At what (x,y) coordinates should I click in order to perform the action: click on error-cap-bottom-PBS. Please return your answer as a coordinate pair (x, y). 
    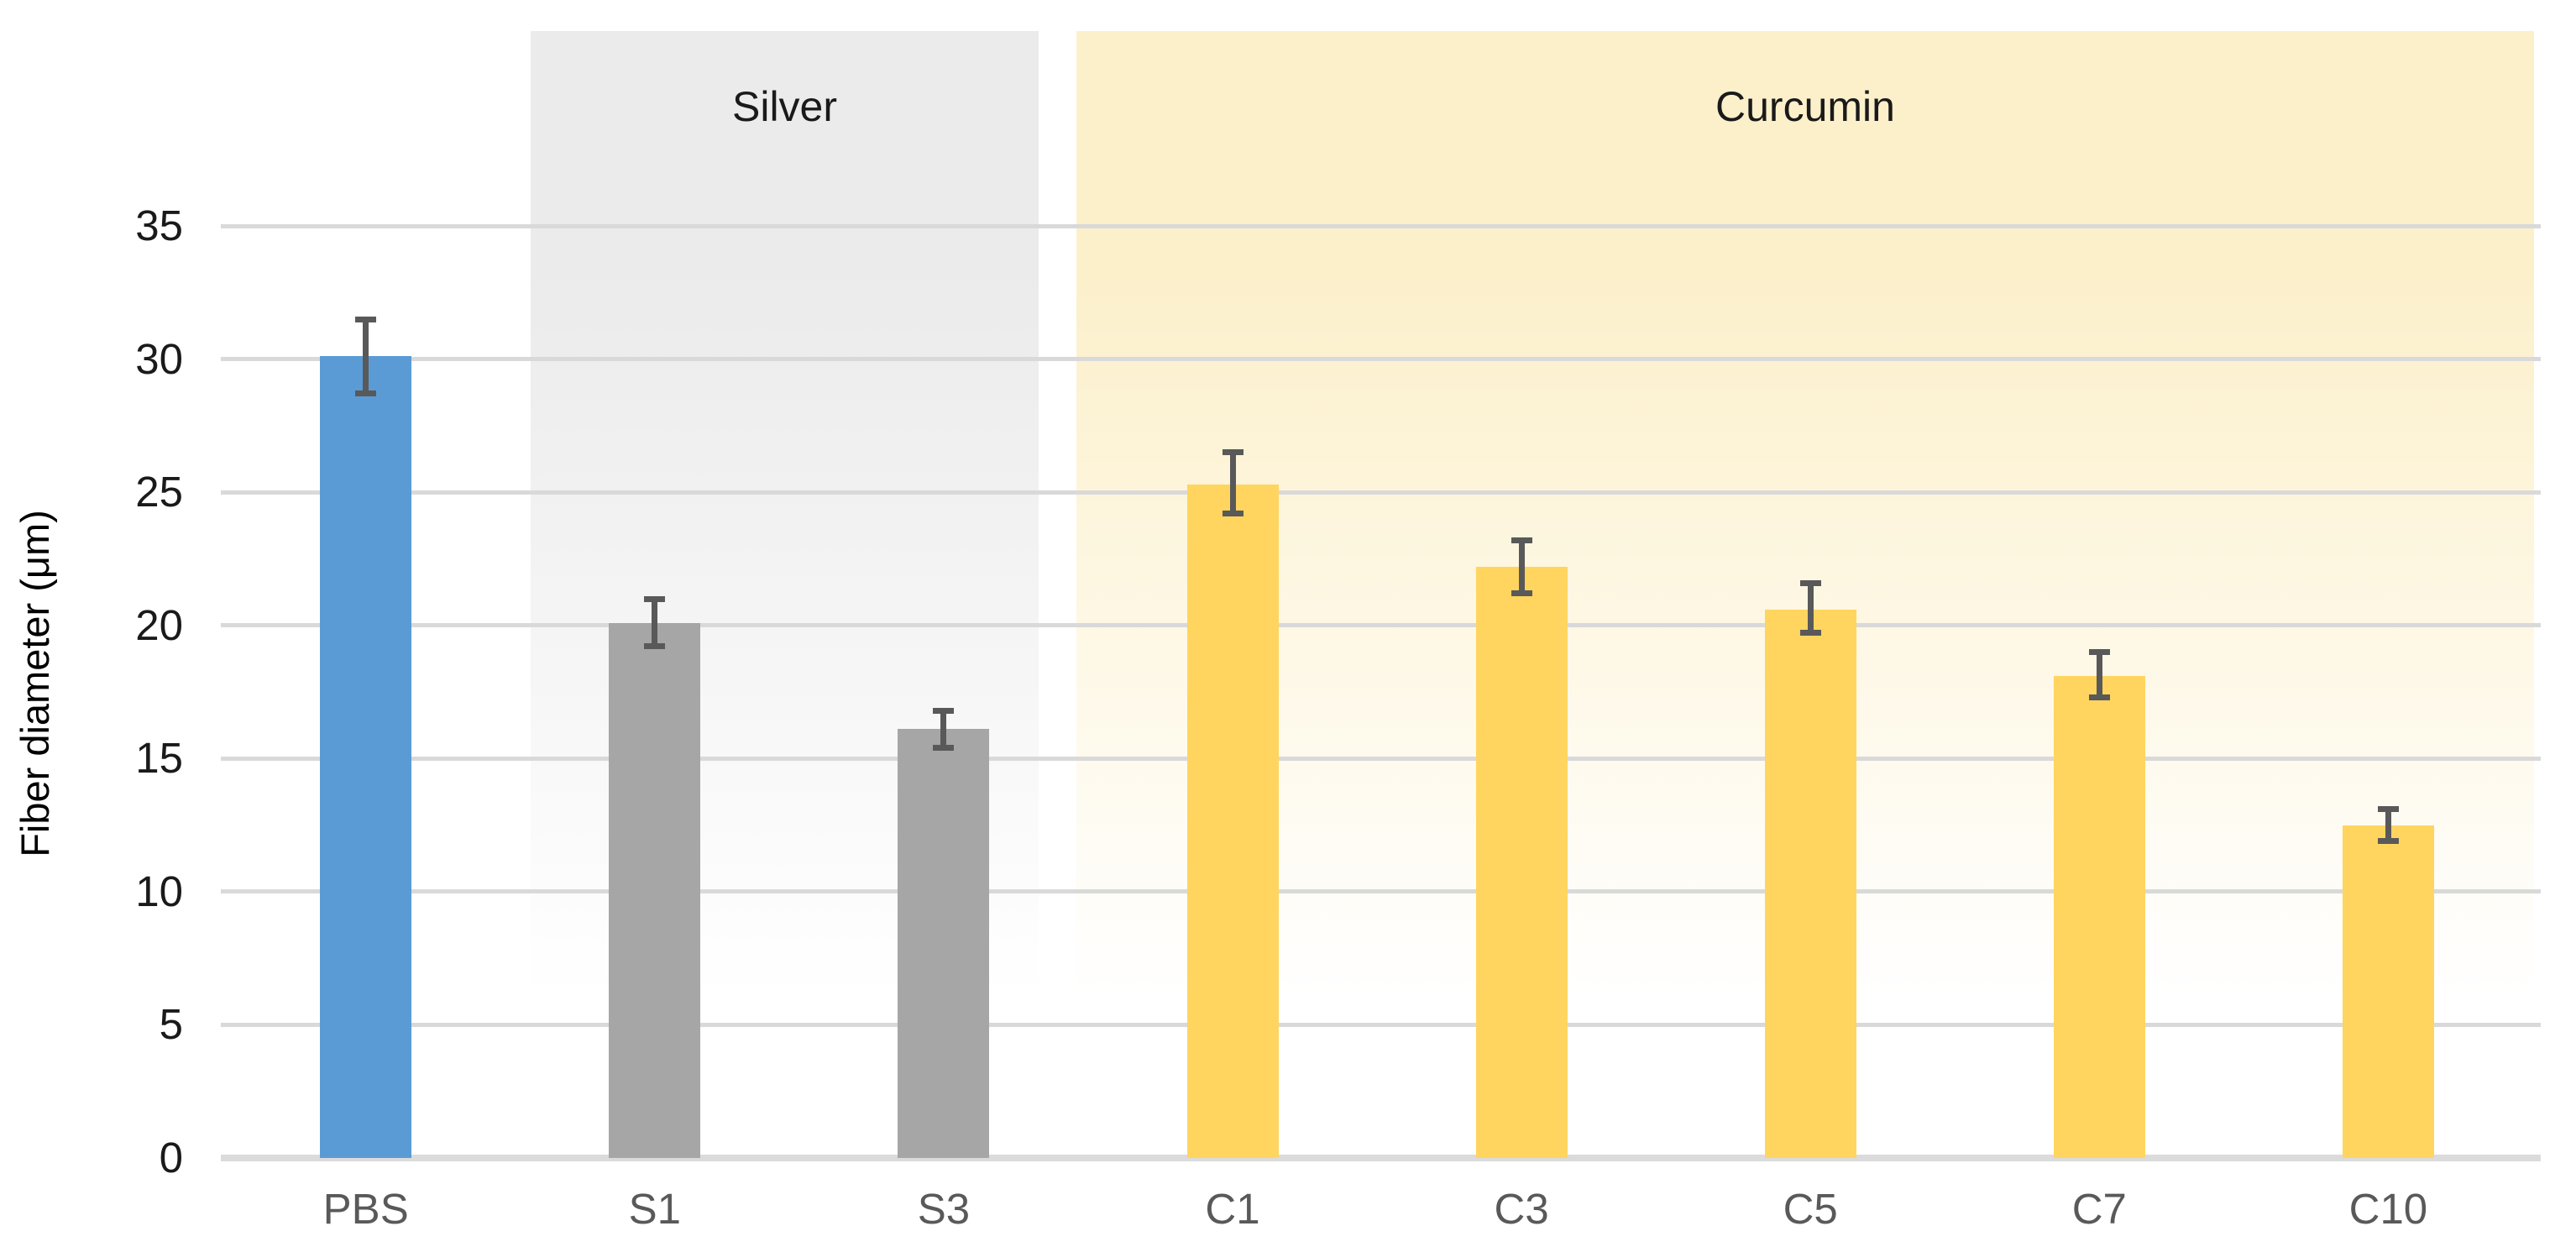
    Looking at the image, I should click on (366, 393).